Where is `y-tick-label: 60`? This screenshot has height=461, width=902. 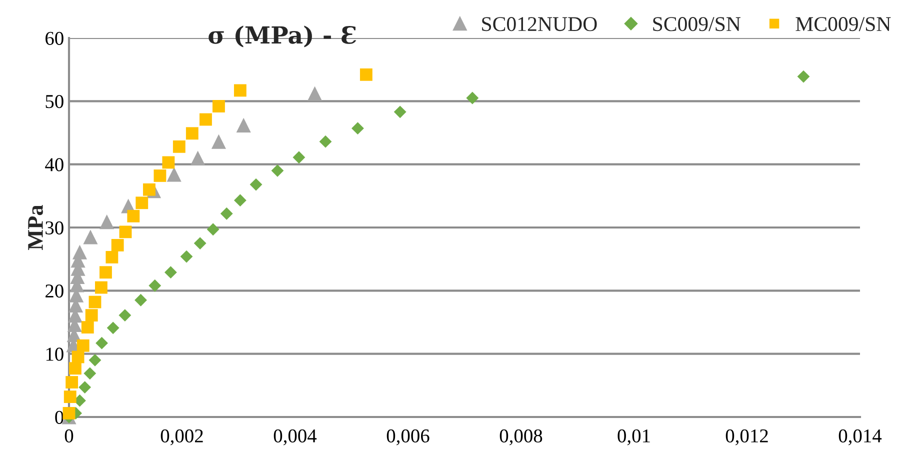 y-tick-label: 60 is located at coordinates (55, 38).